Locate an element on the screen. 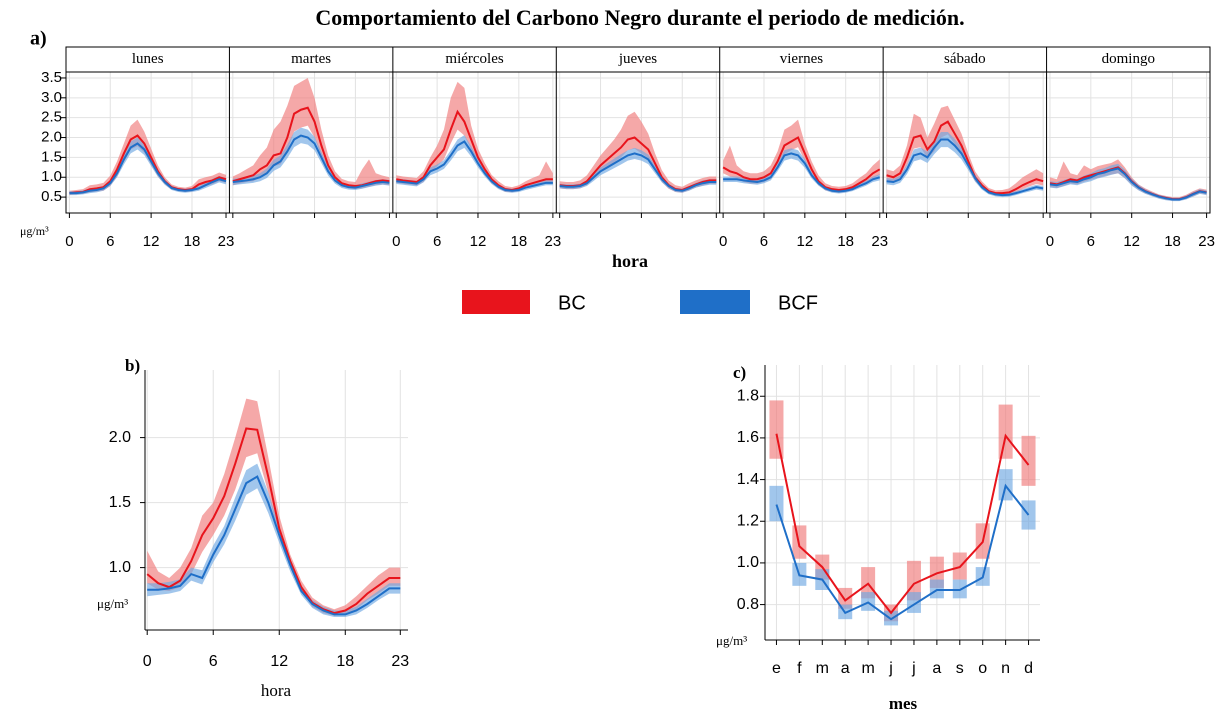 The width and height of the screenshot is (1226, 715). strip-label: miércoles is located at coordinates (474, 59).